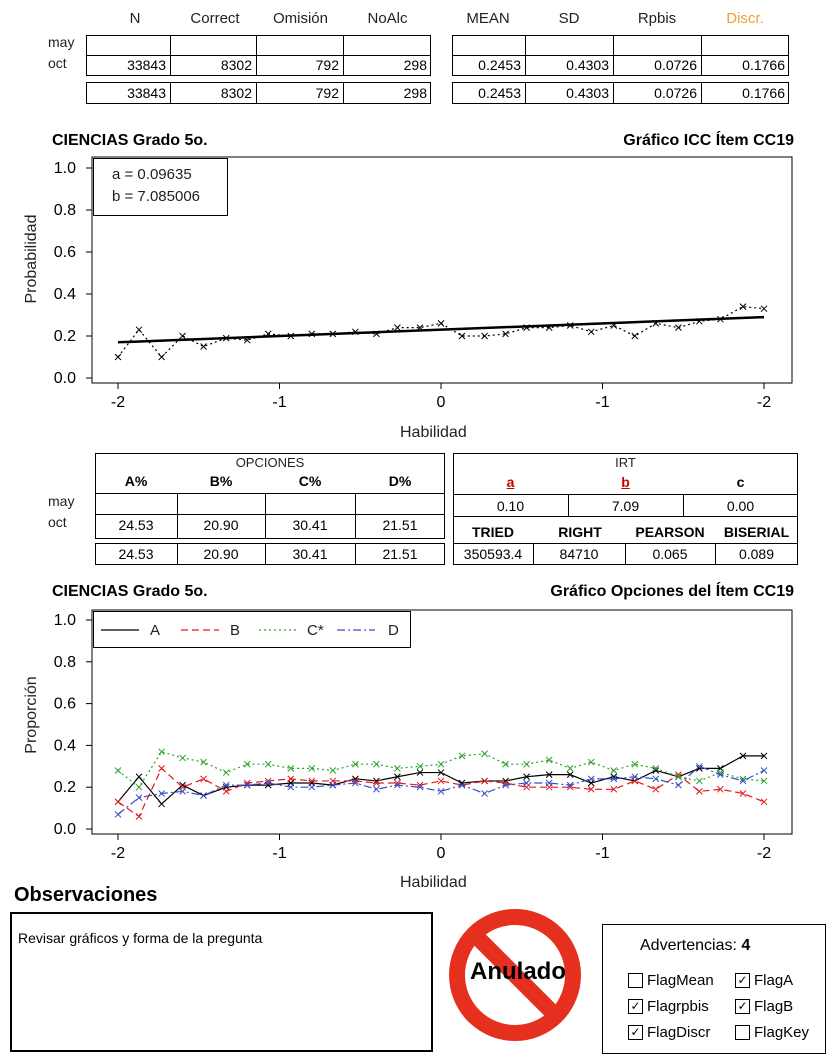  I want to click on cell-correct: 8302, so click(236, 65).